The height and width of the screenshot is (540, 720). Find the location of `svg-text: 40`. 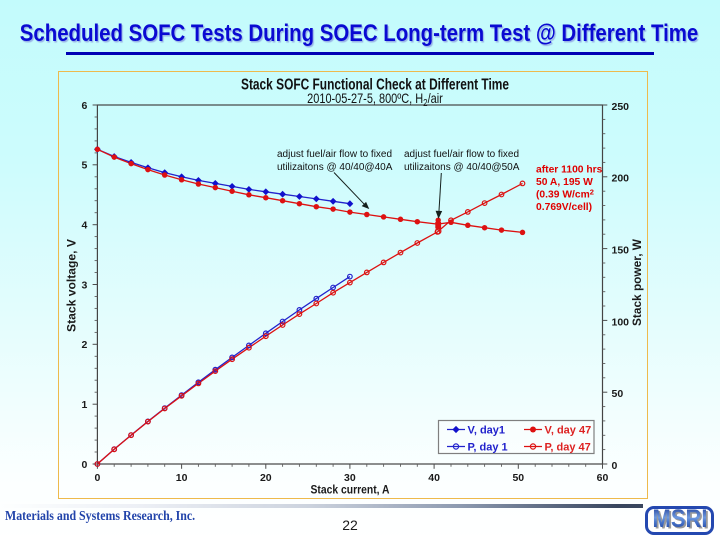

svg-text: 40 is located at coordinates (434, 478).